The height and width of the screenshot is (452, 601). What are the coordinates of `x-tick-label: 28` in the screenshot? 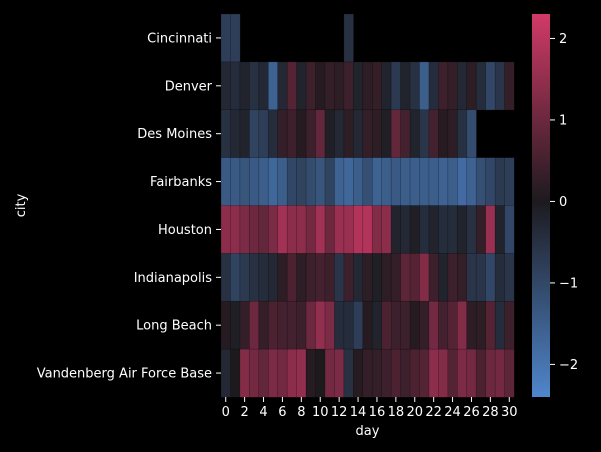 It's located at (490, 412).